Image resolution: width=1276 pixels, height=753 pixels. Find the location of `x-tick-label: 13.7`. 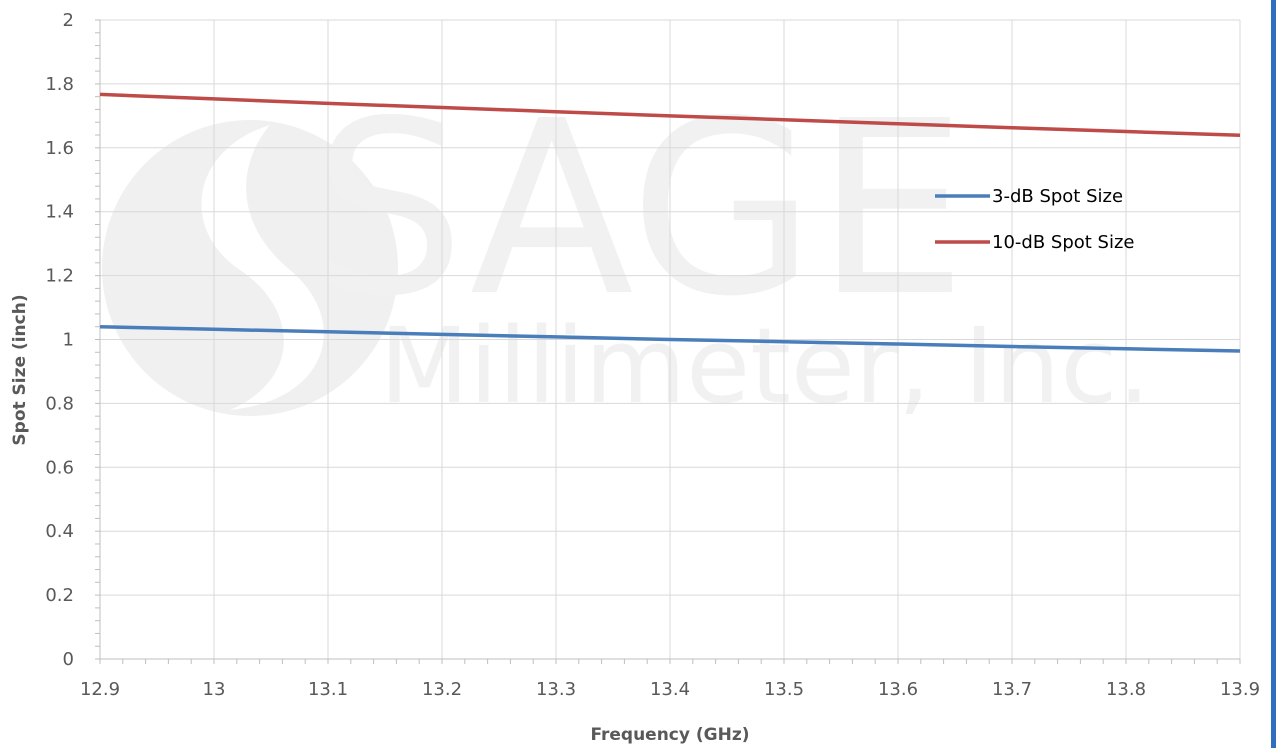

x-tick-label: 13.7 is located at coordinates (1012, 689).